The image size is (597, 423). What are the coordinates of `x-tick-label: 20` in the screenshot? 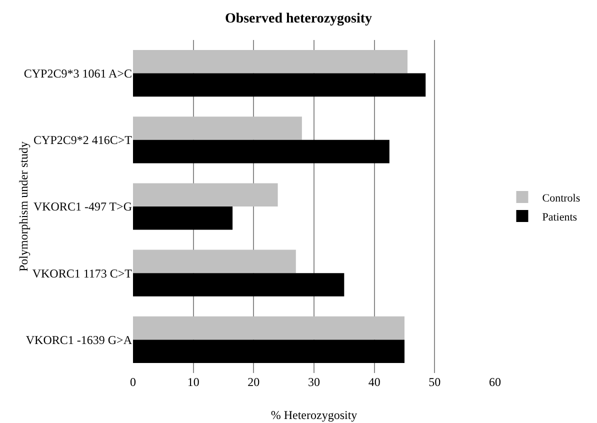 It's located at (254, 382).